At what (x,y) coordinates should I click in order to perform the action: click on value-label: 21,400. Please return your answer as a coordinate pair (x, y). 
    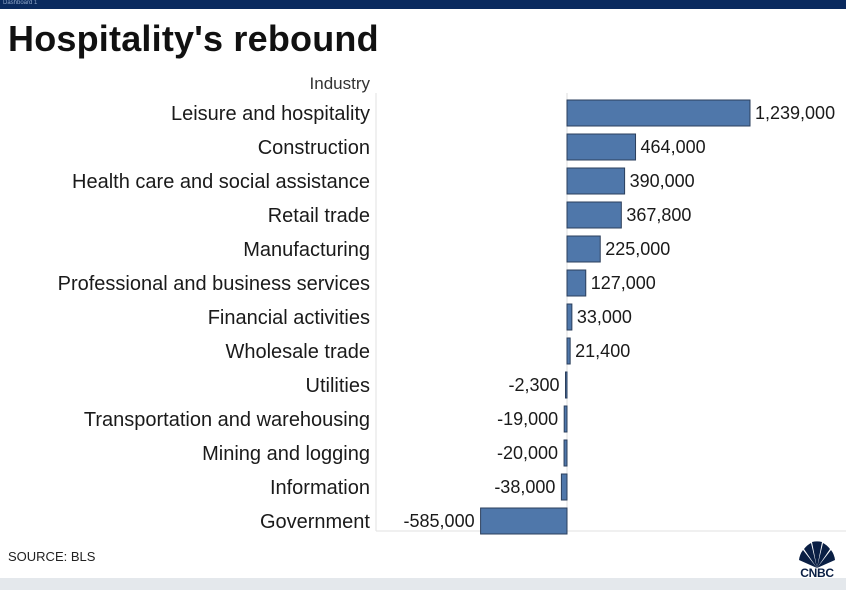
    Looking at the image, I should click on (602, 351).